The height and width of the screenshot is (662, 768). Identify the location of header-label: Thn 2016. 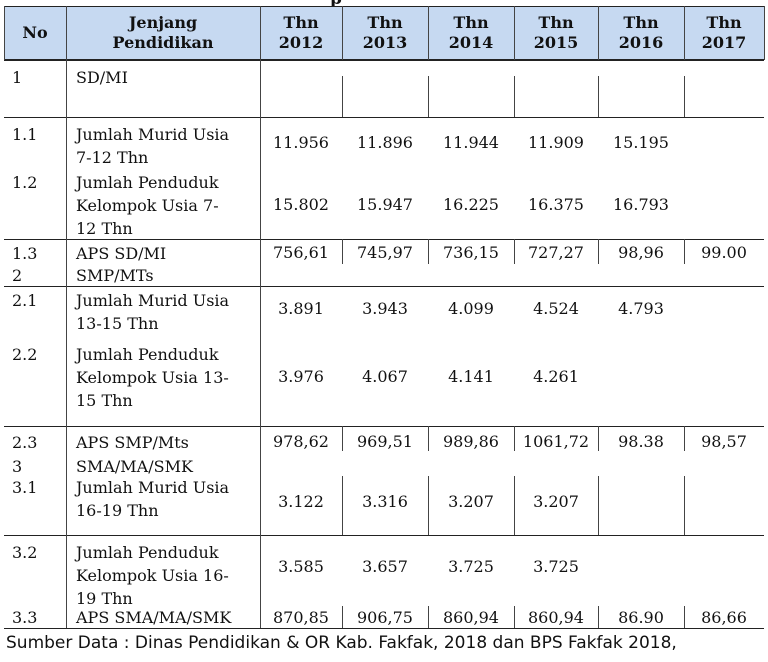
(641, 32).